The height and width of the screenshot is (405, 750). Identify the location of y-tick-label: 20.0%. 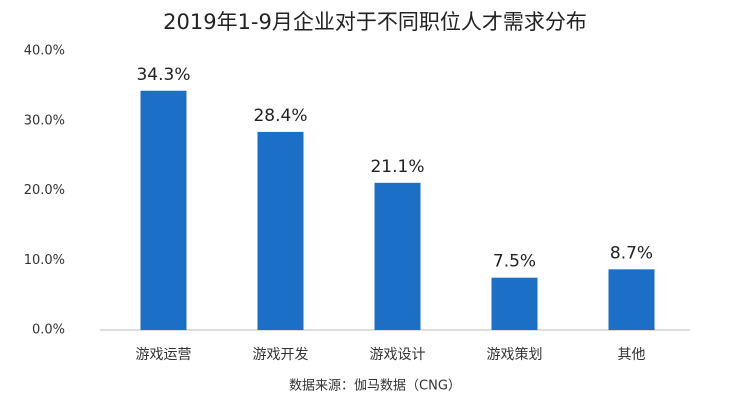
(44, 190).